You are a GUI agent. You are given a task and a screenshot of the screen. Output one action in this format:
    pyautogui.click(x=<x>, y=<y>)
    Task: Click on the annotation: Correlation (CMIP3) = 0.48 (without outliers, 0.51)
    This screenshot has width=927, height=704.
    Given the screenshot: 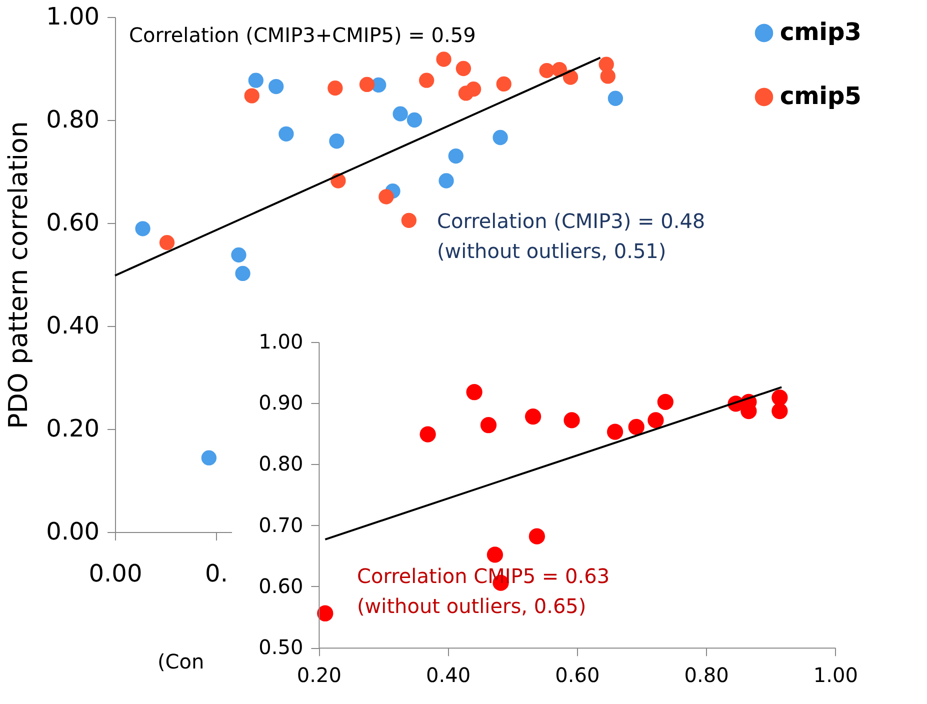 What is the action you would take?
    pyautogui.click(x=571, y=236)
    